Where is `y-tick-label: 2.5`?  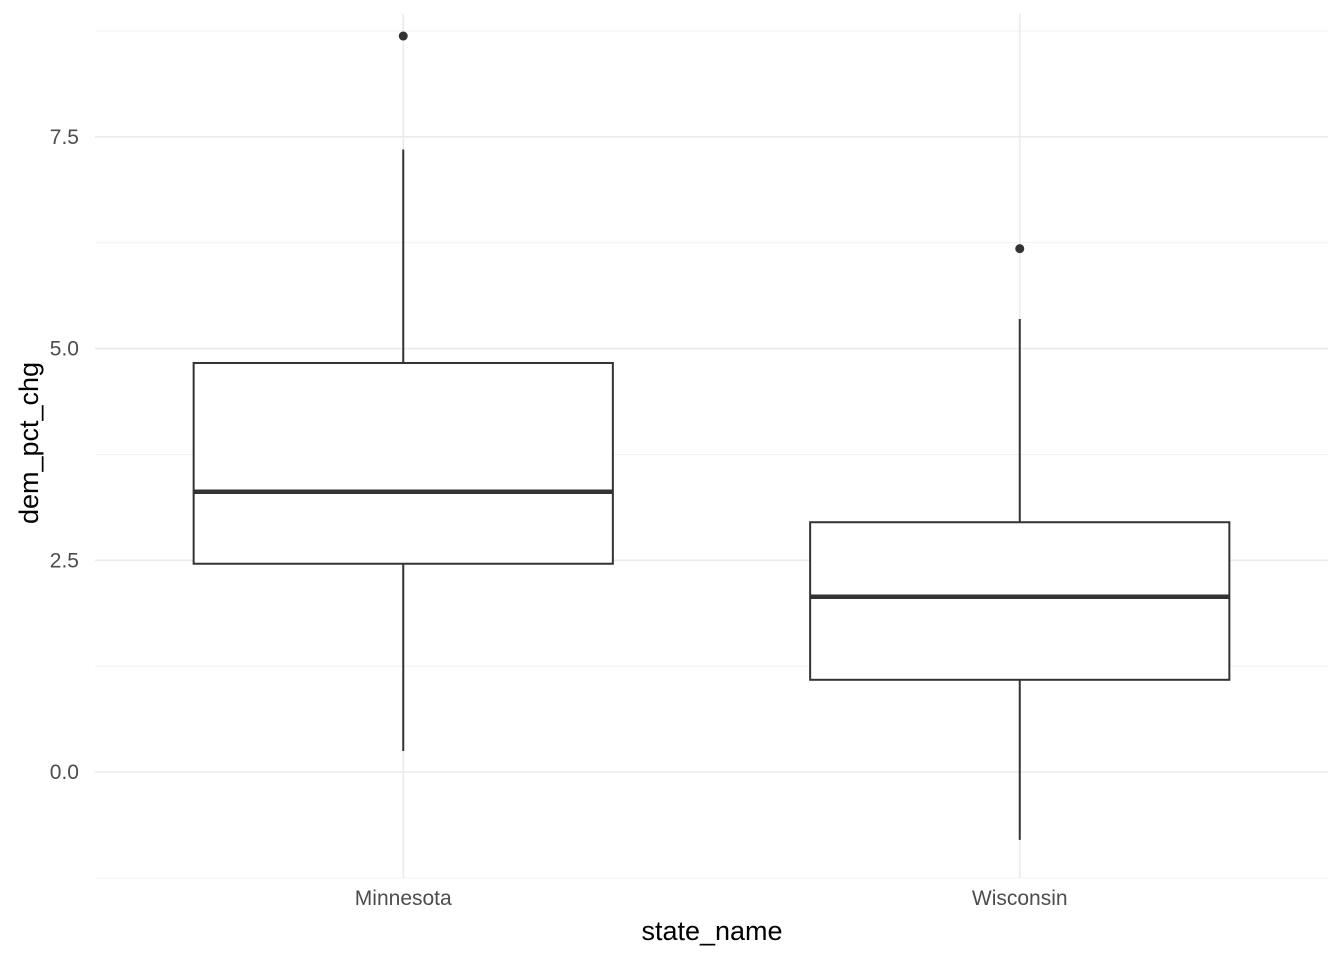 y-tick-label: 2.5 is located at coordinates (64, 560).